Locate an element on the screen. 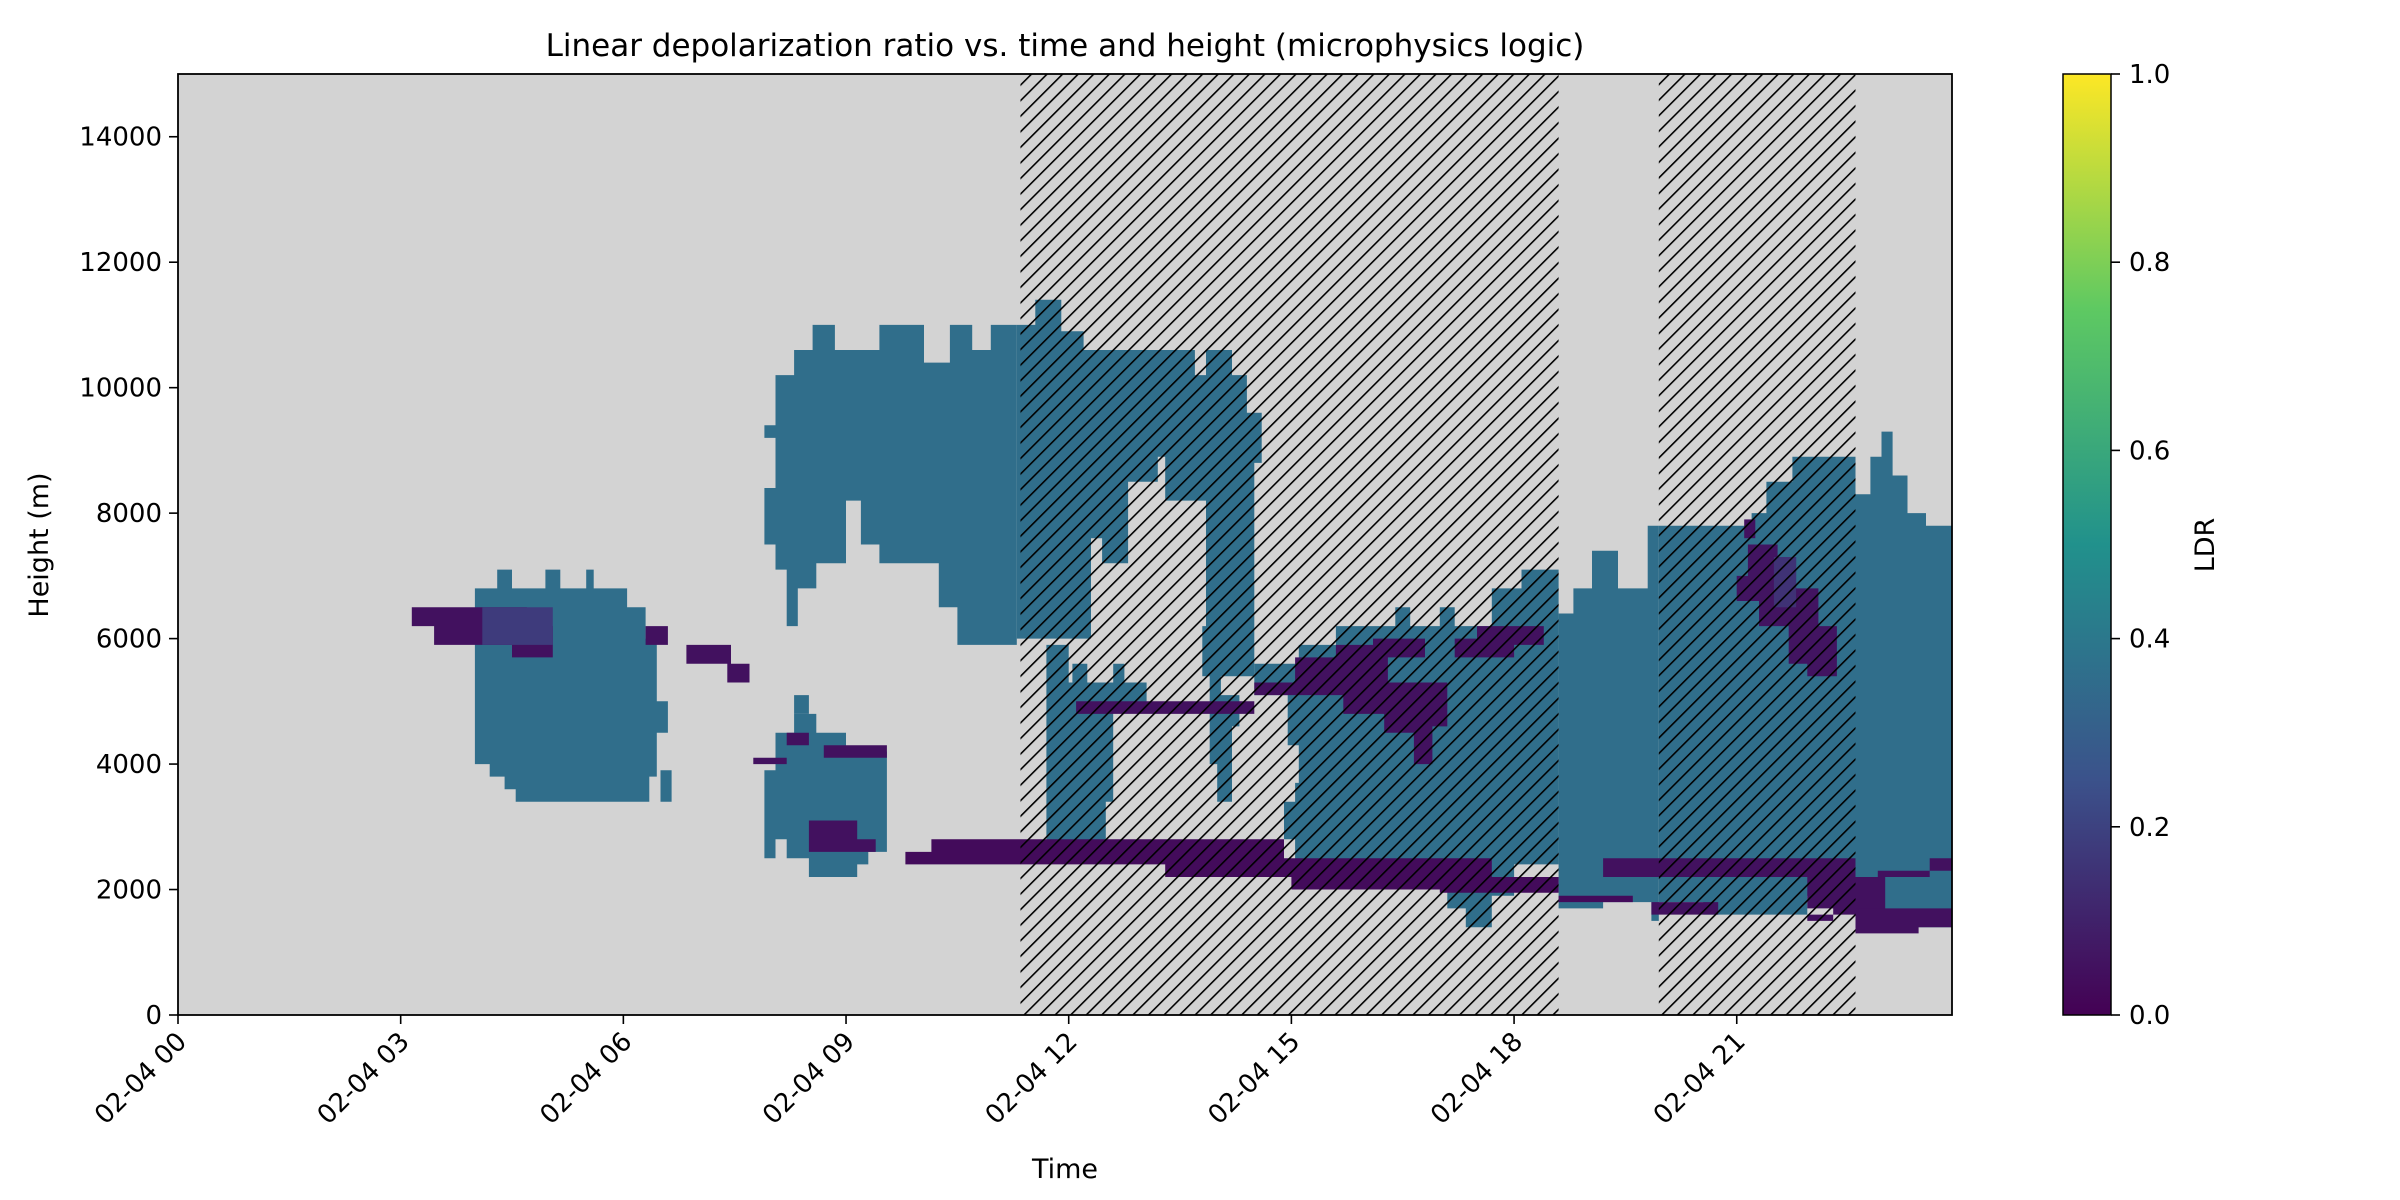 This screenshot has height=1200, width=2400. colorbar-tick-label: 0.4 is located at coordinates (2149, 640).